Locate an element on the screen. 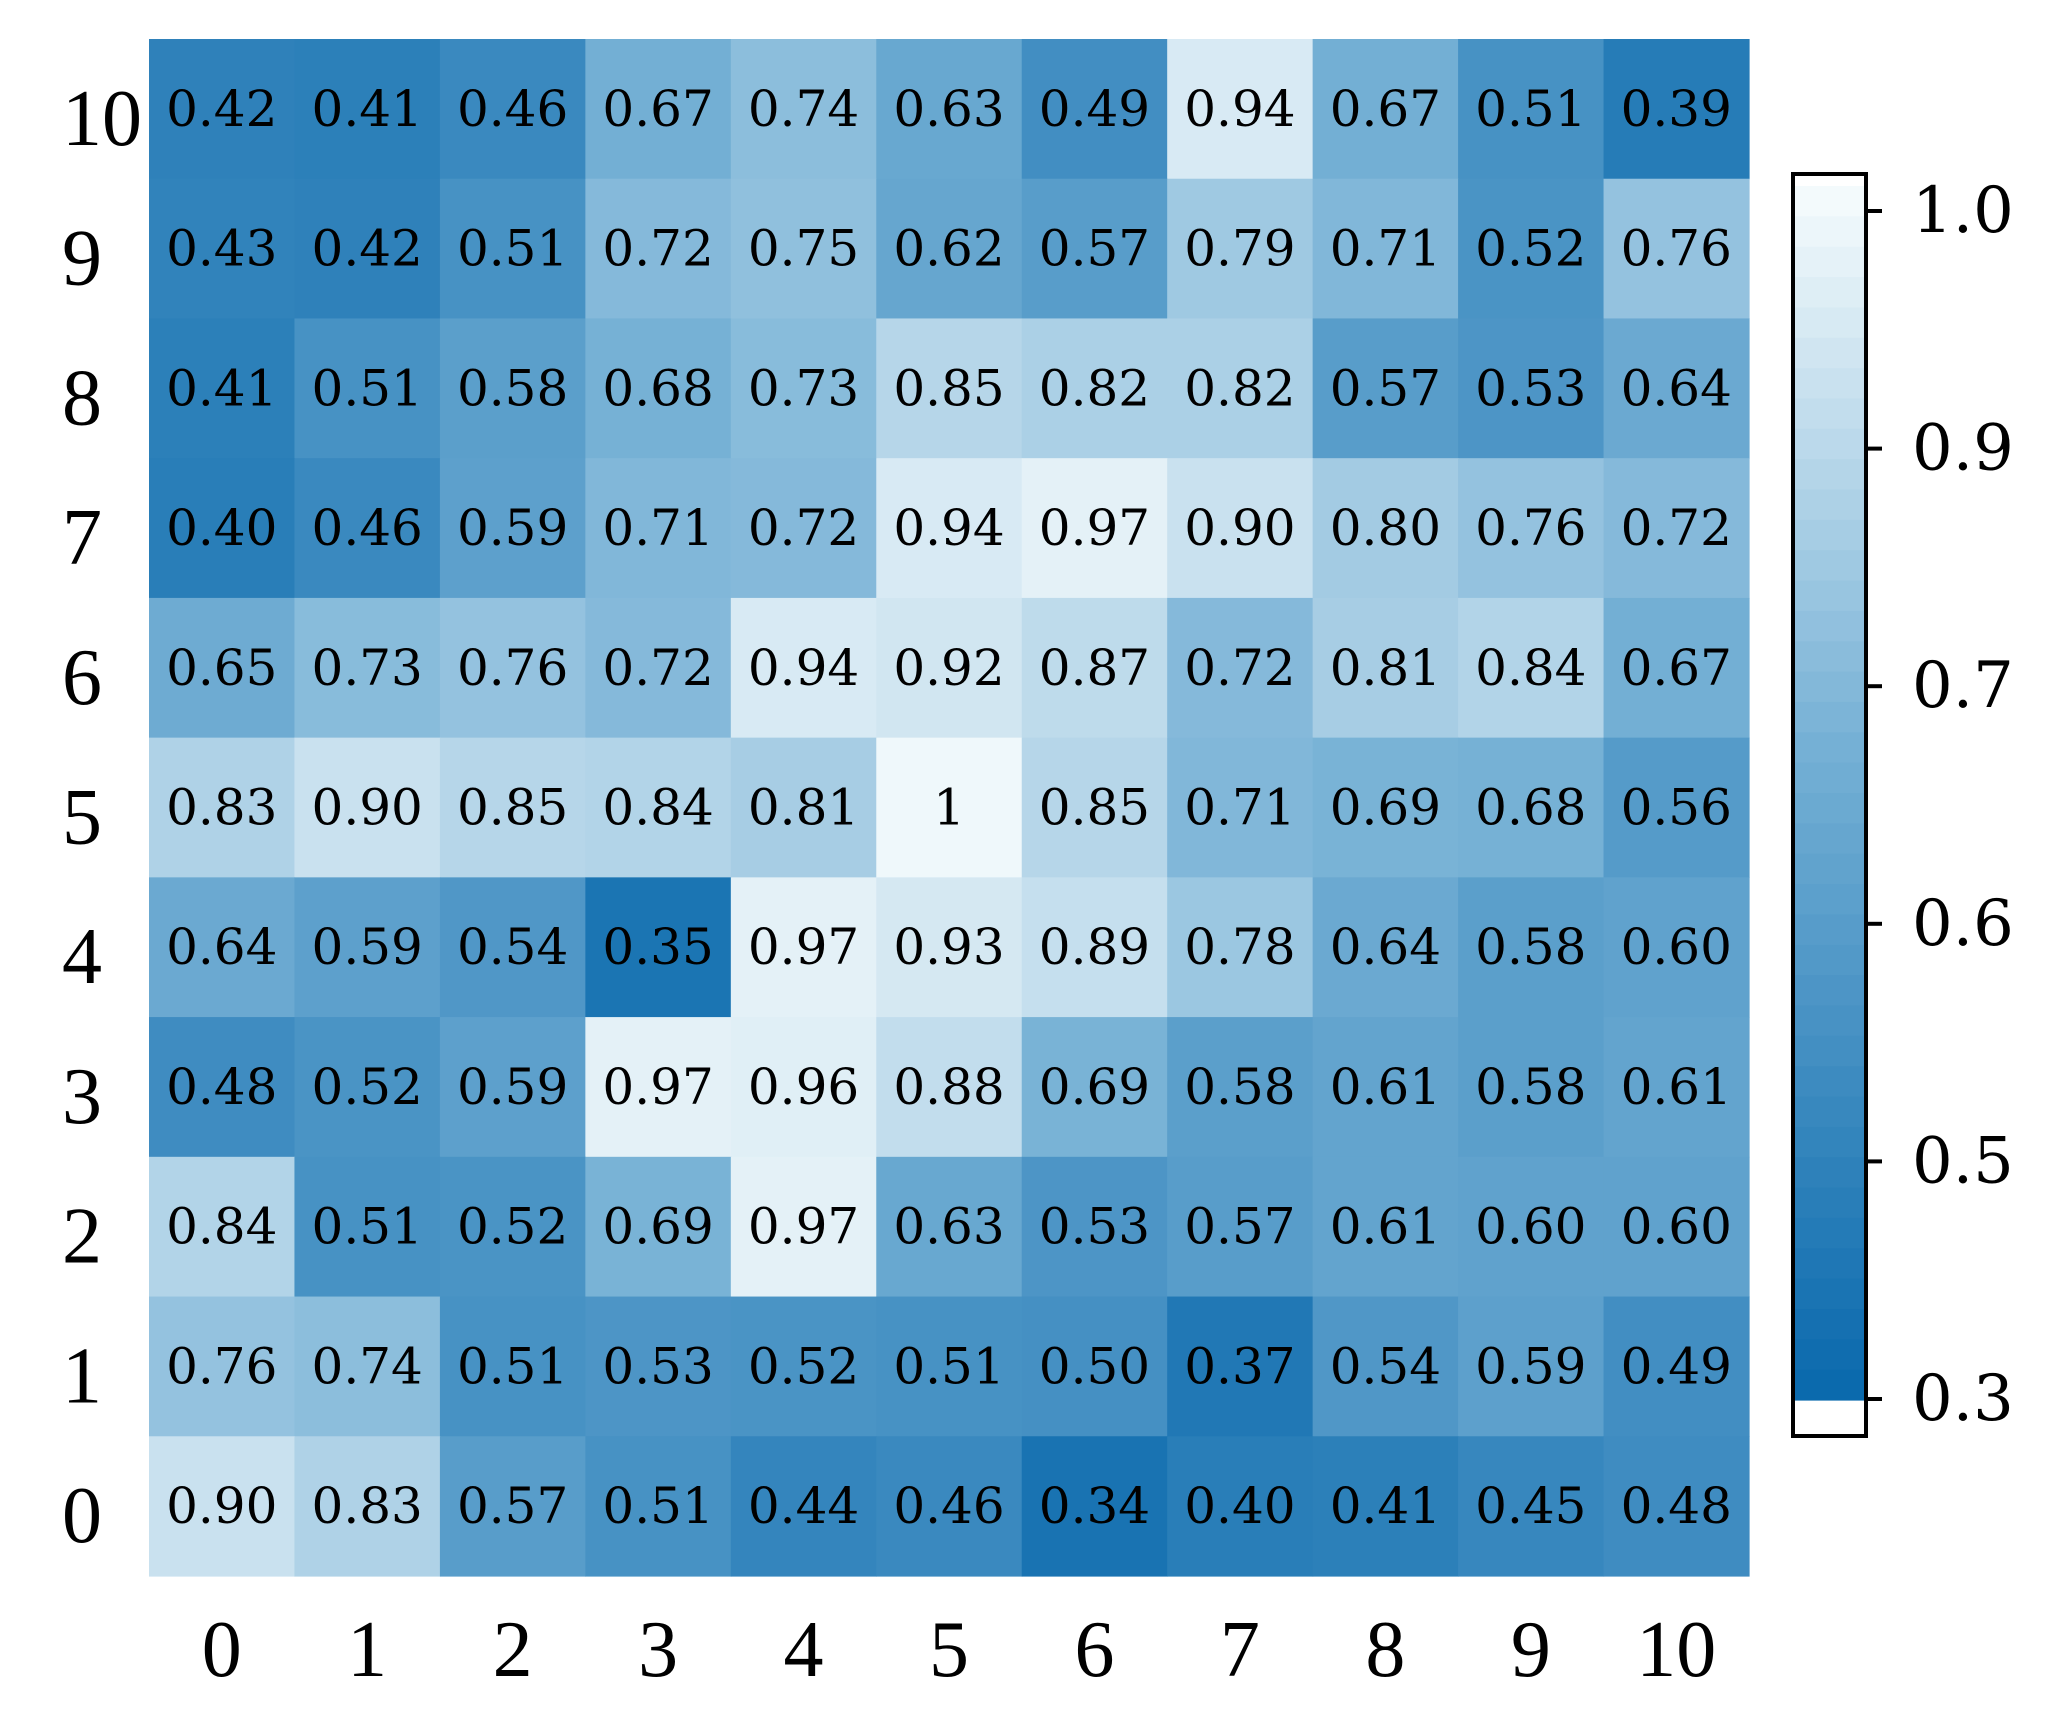 The width and height of the screenshot is (2046, 1719). y-tick-label: 9 is located at coordinates (82, 259).